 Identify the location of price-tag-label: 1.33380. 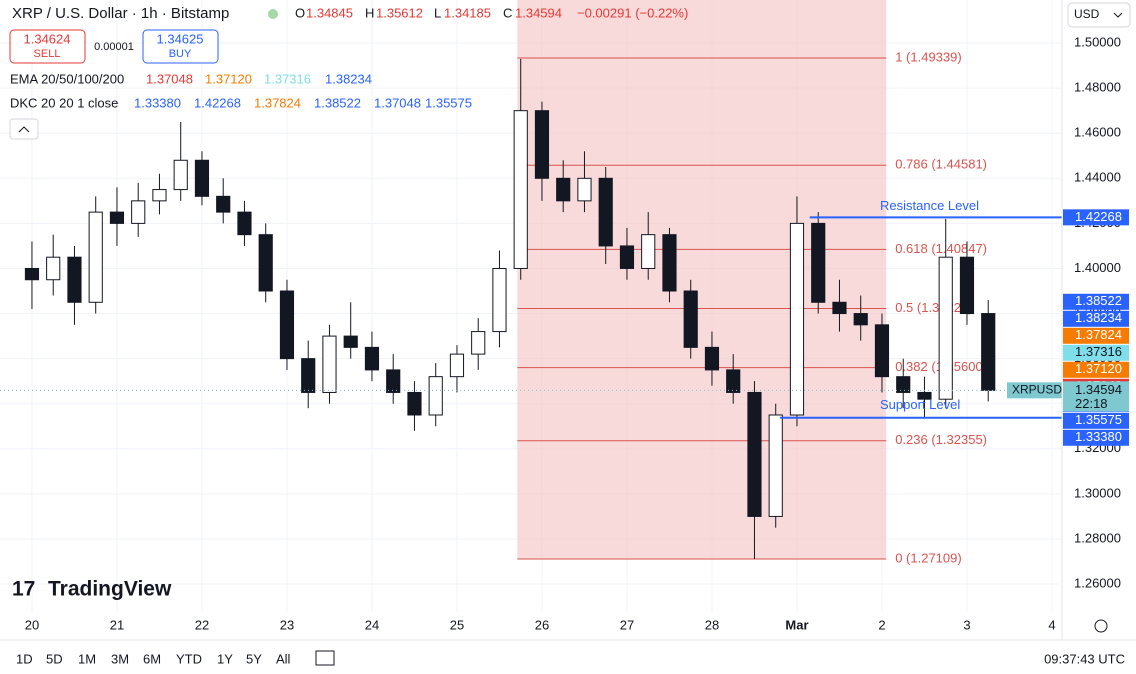
(1098, 436).